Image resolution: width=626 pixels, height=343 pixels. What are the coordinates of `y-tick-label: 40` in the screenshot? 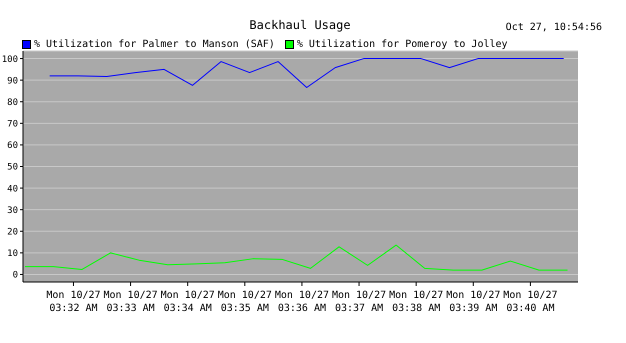 It's located at (12, 189).